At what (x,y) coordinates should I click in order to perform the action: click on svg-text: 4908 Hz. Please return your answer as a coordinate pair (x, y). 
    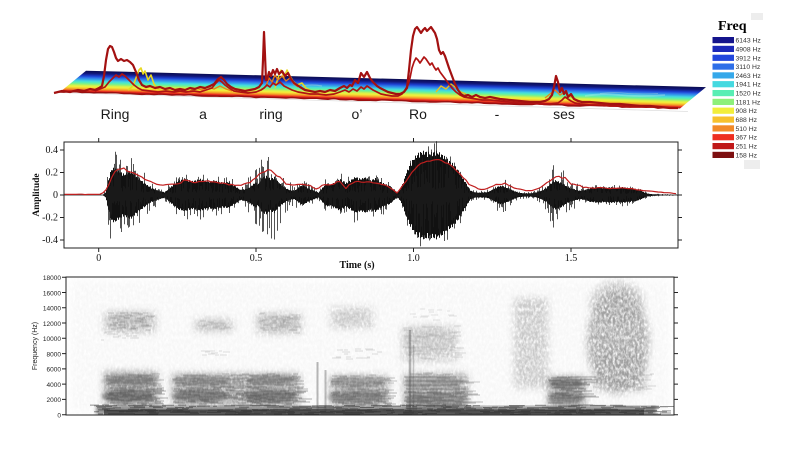
    Looking at the image, I should click on (749, 49).